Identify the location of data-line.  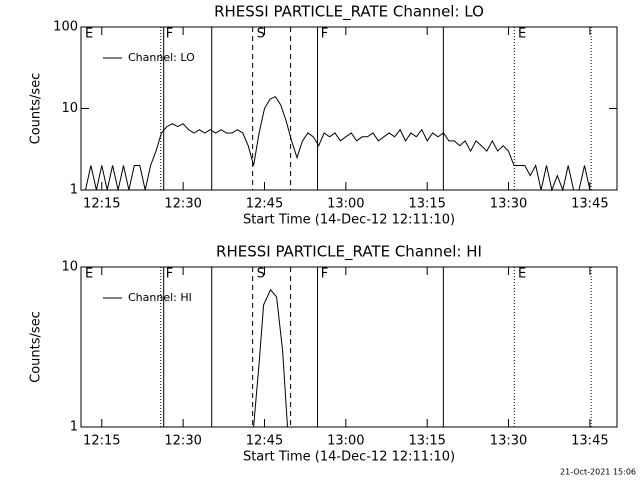
(270, 358).